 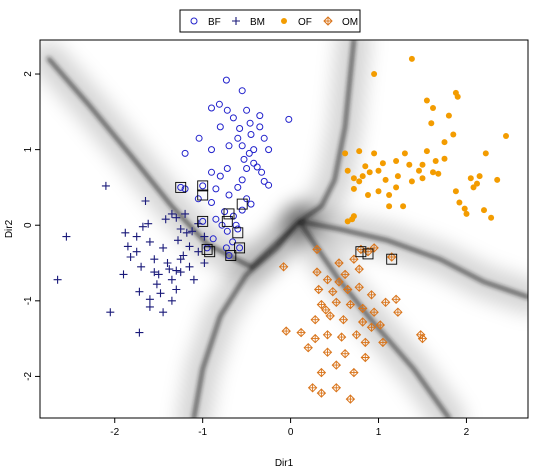 What do you see at coordinates (9, 228) in the screenshot?
I see `y-axis-label: Dir2` at bounding box center [9, 228].